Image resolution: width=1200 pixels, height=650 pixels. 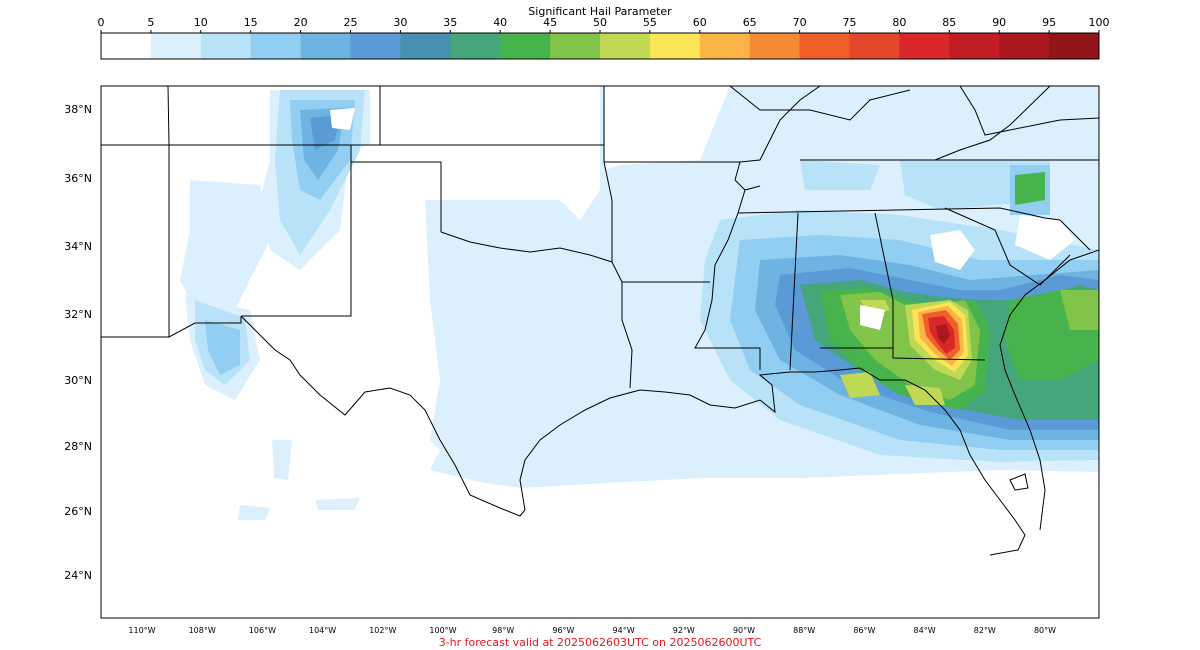 I want to click on border-tn-ky, so click(x=752, y=188).